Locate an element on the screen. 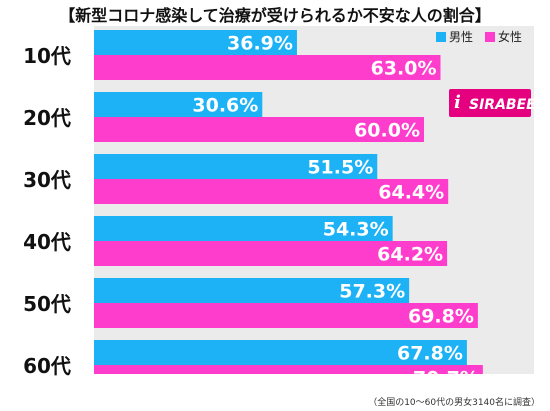 Image resolution: width=550 pixels, height=411 pixels. logo-mark-icon: i is located at coordinates (457, 102).